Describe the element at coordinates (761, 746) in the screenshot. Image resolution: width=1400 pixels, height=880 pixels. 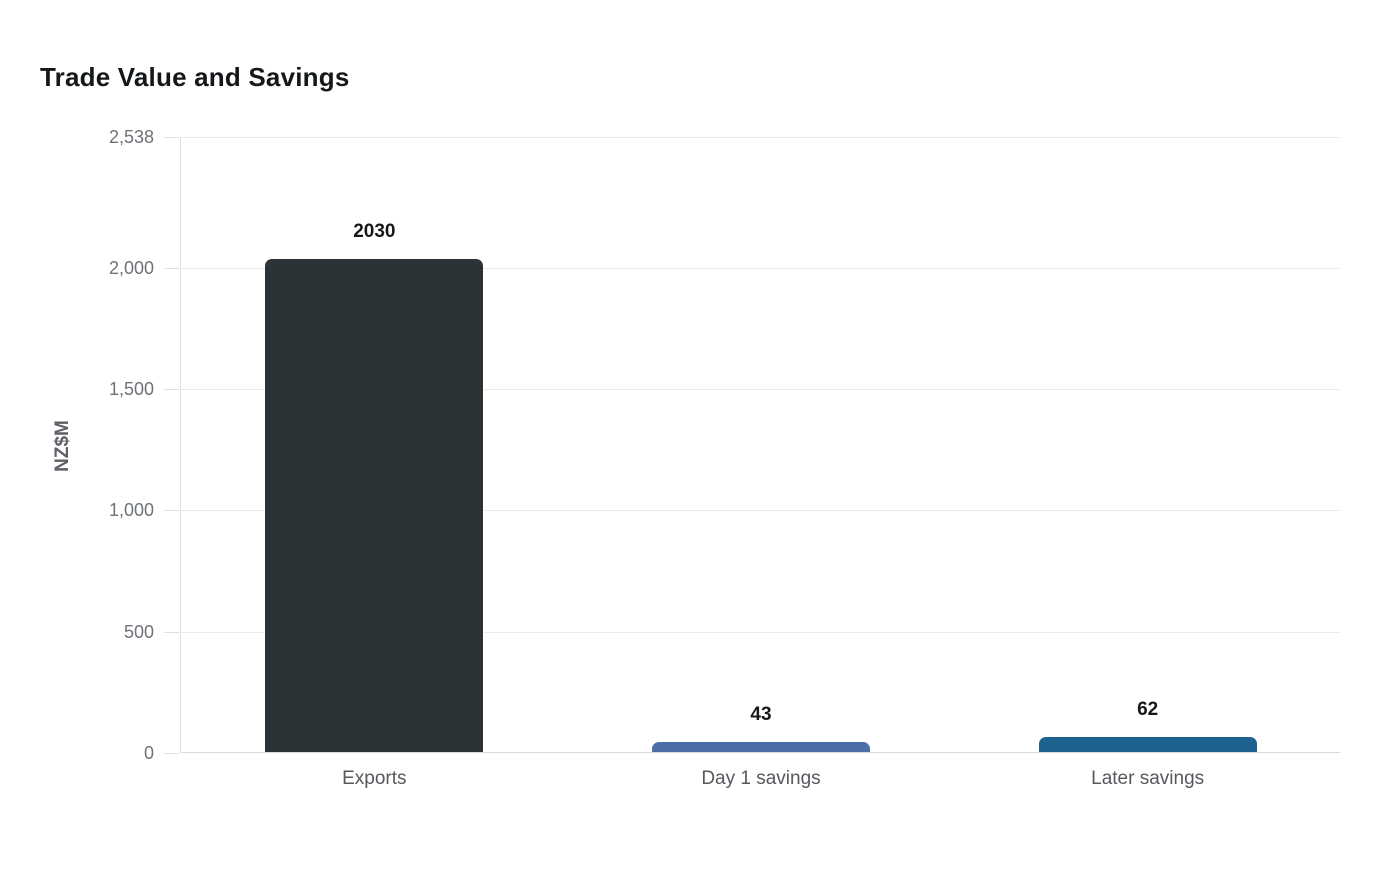
I see `bar-day-1-savings` at that location.